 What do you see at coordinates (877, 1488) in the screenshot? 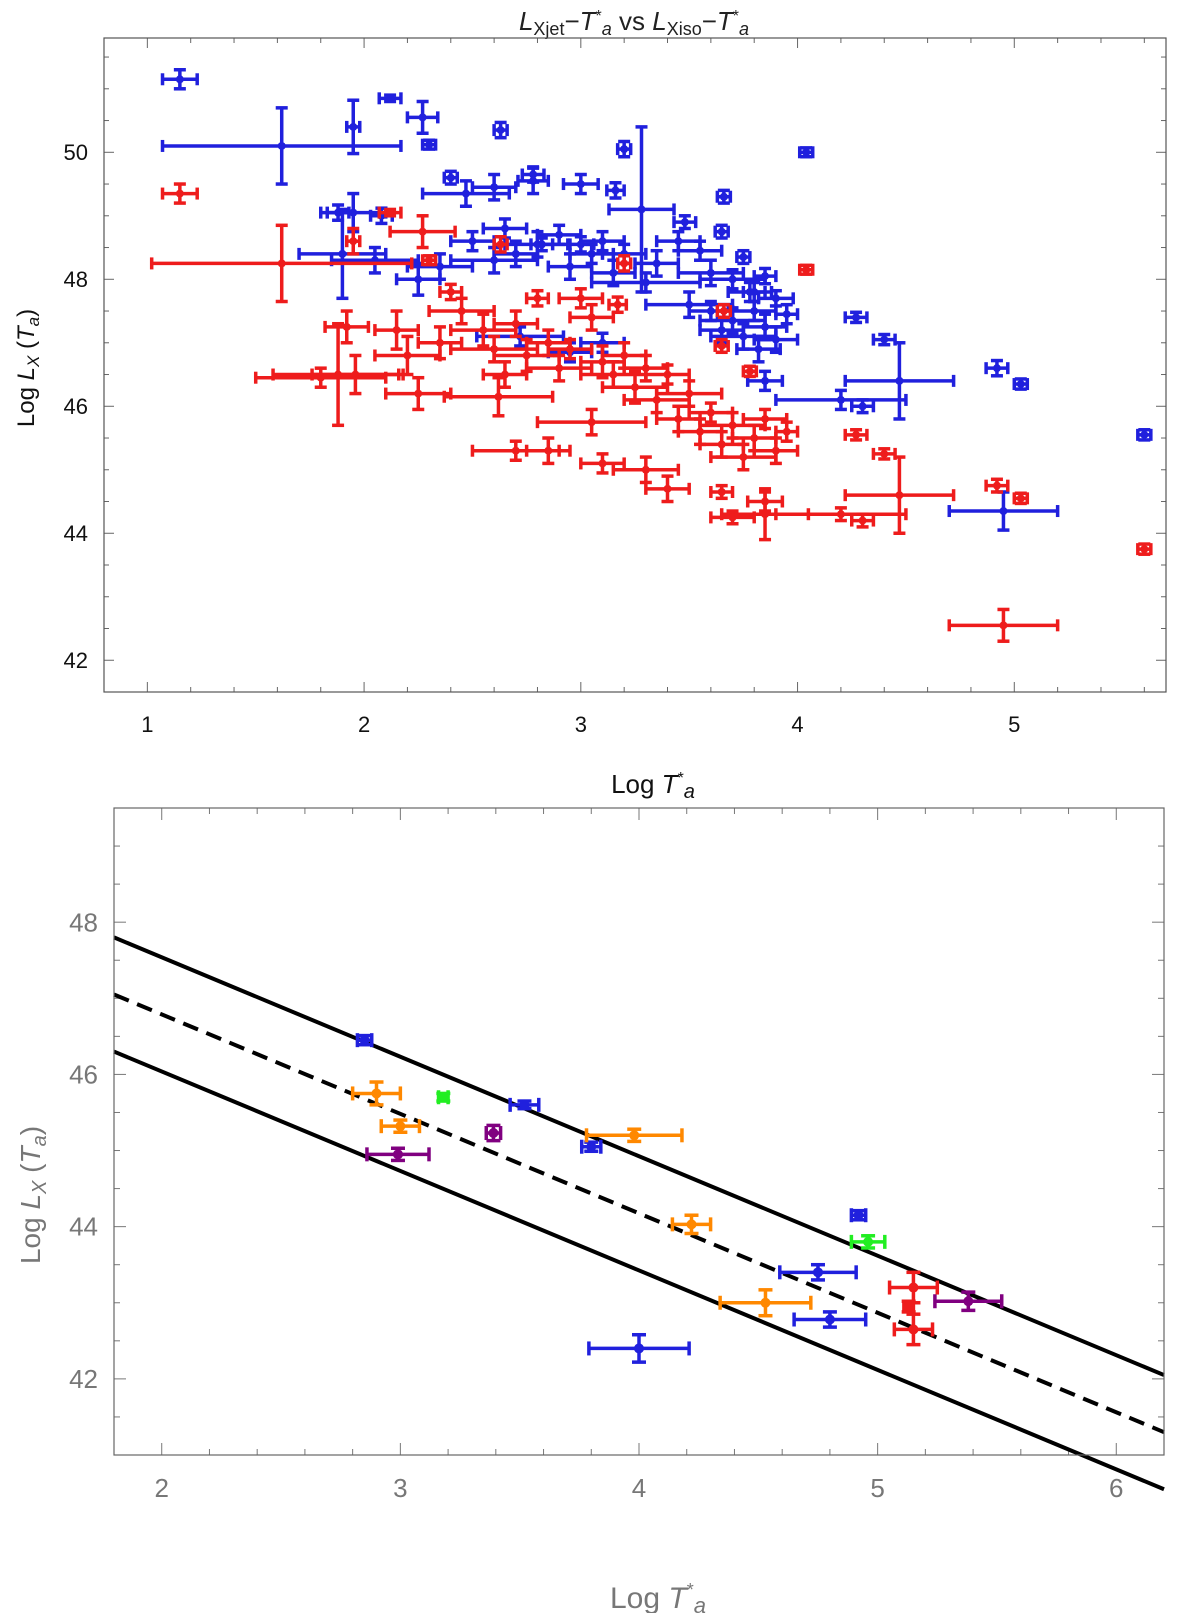
I see `x-tick-label: 5` at bounding box center [877, 1488].